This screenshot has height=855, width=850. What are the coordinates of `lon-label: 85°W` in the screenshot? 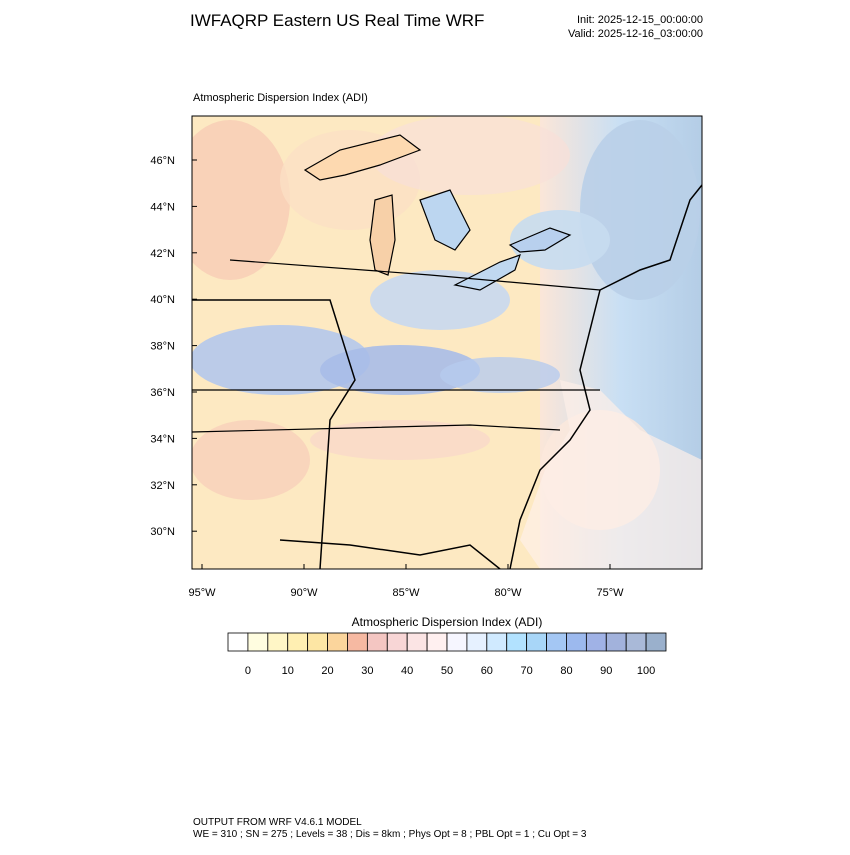 It's located at (406, 593).